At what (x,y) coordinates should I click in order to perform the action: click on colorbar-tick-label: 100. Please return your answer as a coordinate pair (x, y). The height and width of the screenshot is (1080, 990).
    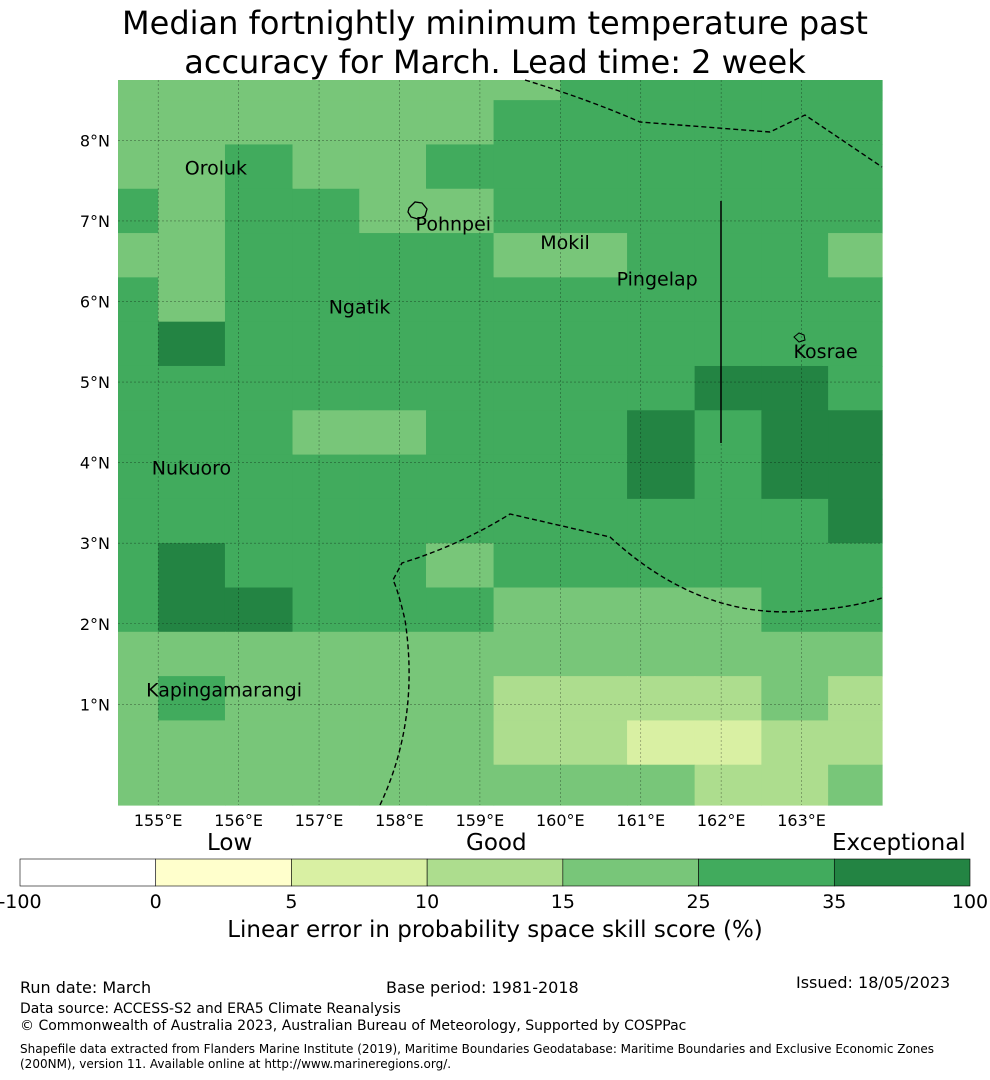
    Looking at the image, I should click on (970, 902).